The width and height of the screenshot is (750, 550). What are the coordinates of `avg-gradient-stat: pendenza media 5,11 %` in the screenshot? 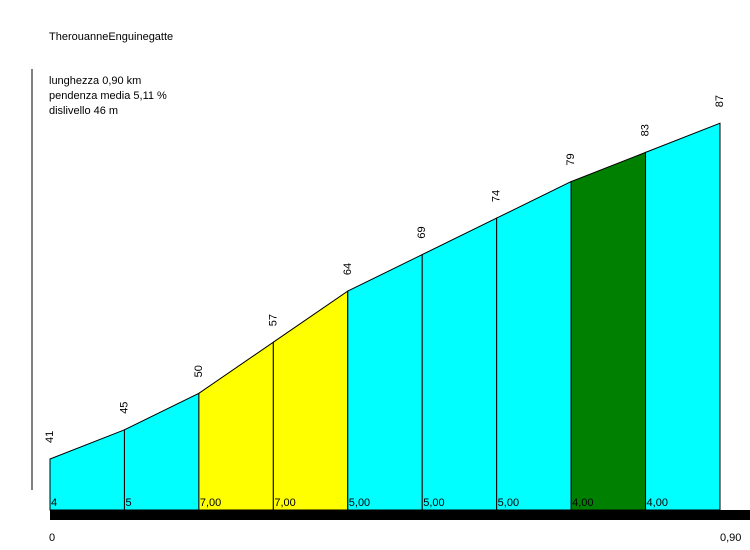 It's located at (108, 96).